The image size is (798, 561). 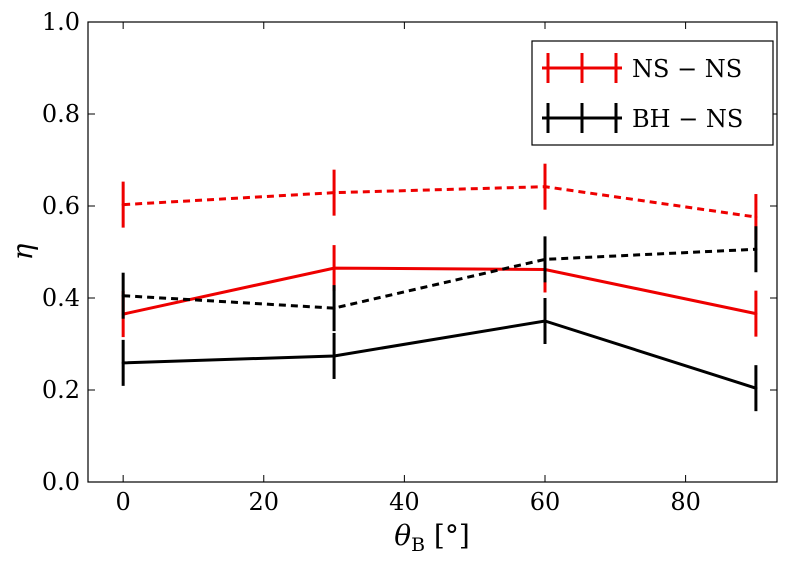 I want to click on x-axis-label: θB [°], so click(x=432, y=537).